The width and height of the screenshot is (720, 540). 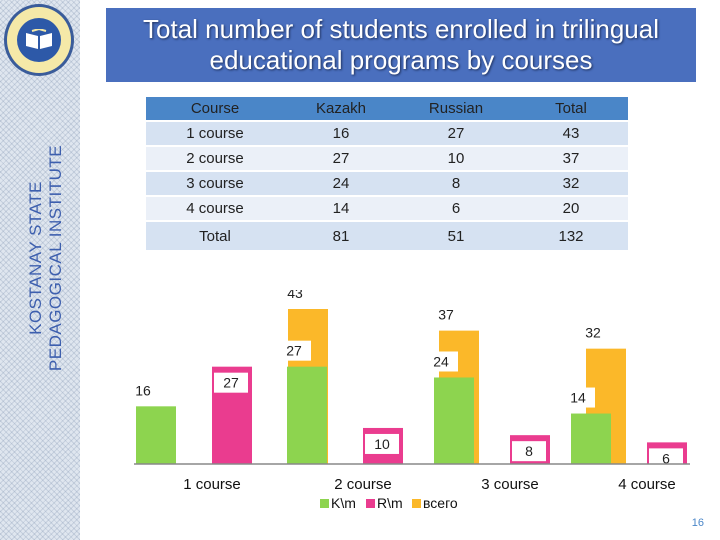 What do you see at coordinates (390, 503) in the screenshot?
I see `legend-entry: R\m` at bounding box center [390, 503].